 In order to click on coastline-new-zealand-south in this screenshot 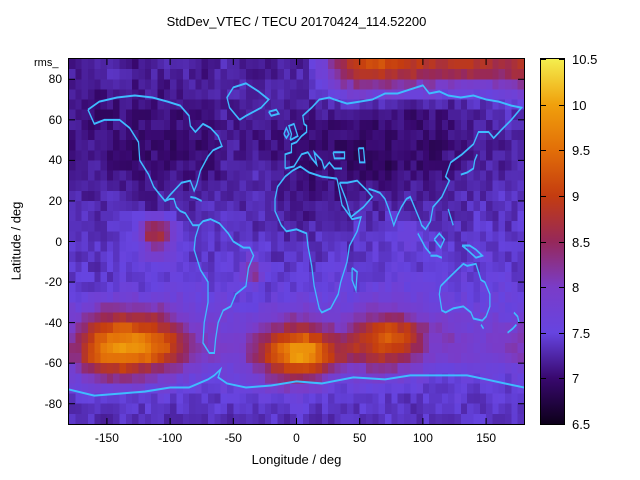, I will do `click(512, 328)`.